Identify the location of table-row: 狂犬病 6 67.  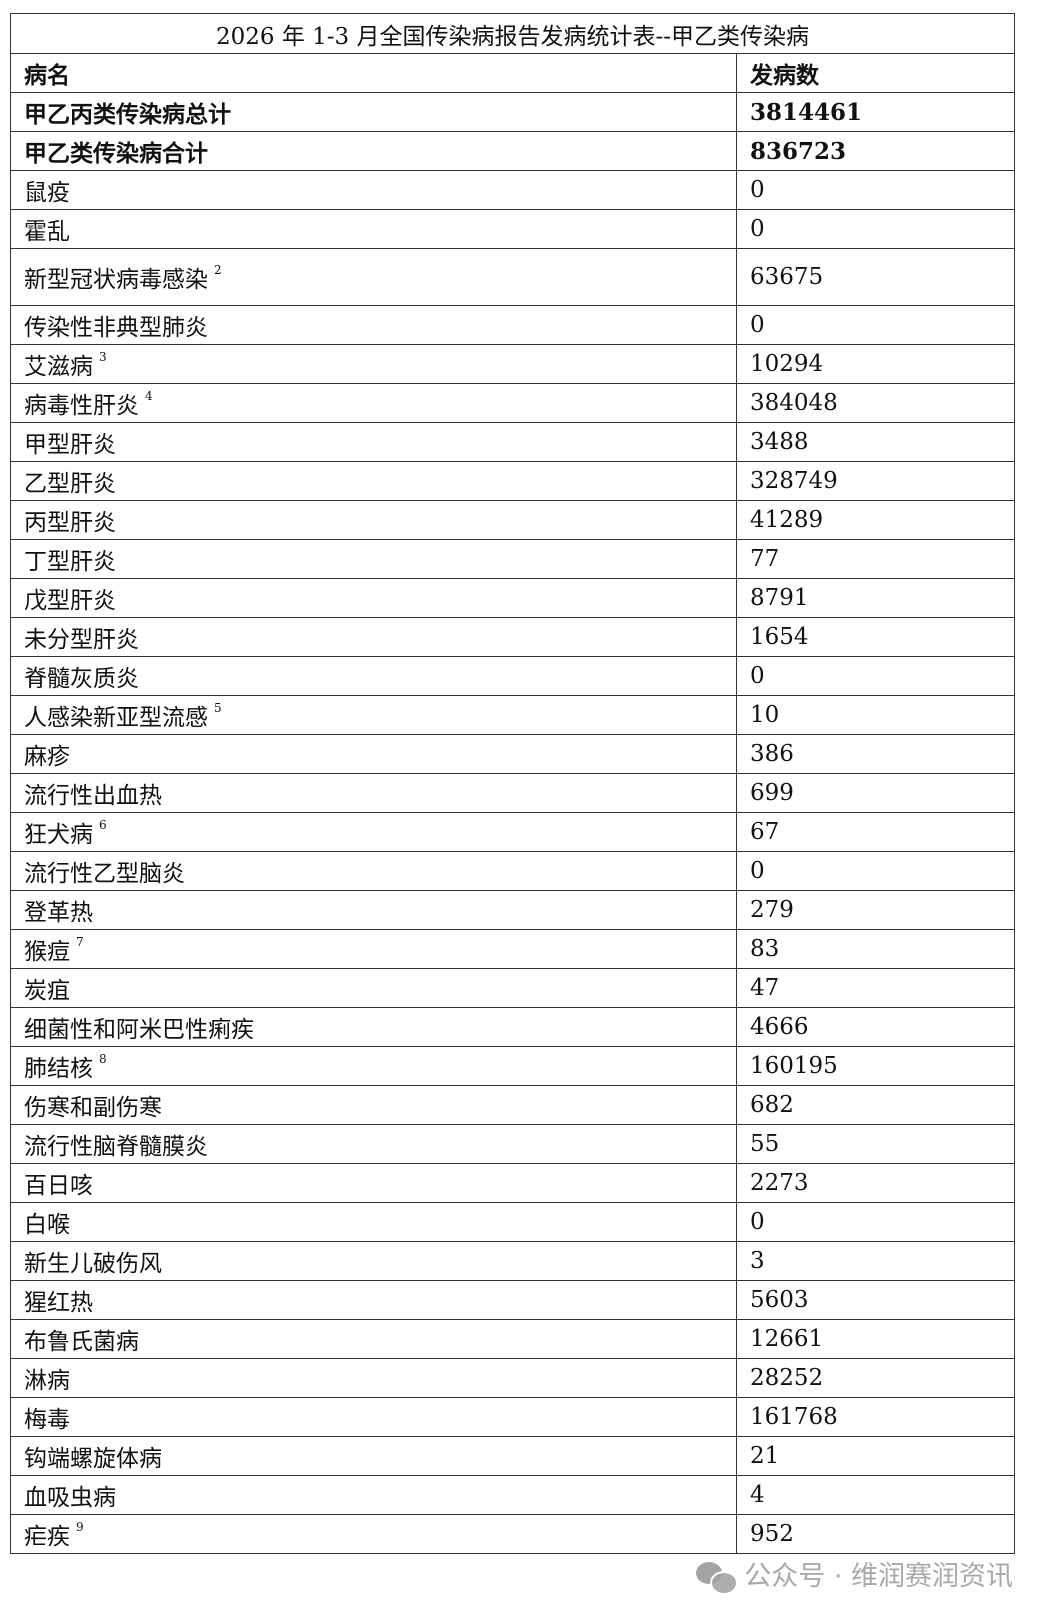
(512, 832).